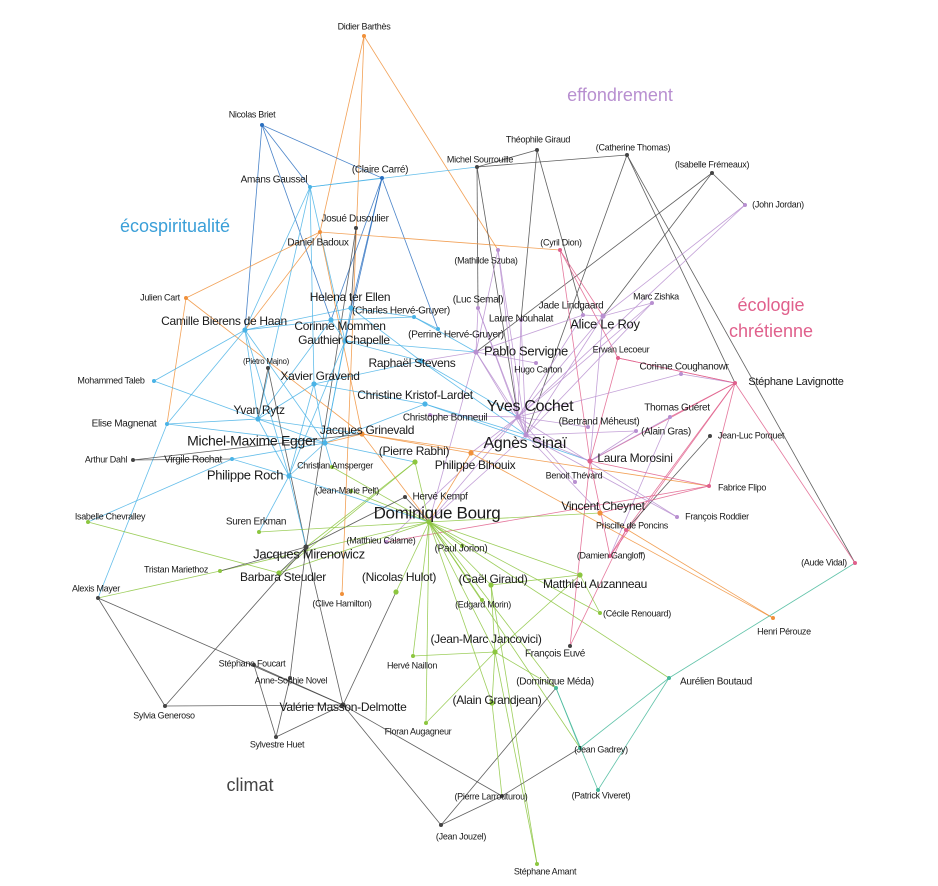  What do you see at coordinates (220, 571) in the screenshot?
I see `node-tristan-mariethoz` at bounding box center [220, 571].